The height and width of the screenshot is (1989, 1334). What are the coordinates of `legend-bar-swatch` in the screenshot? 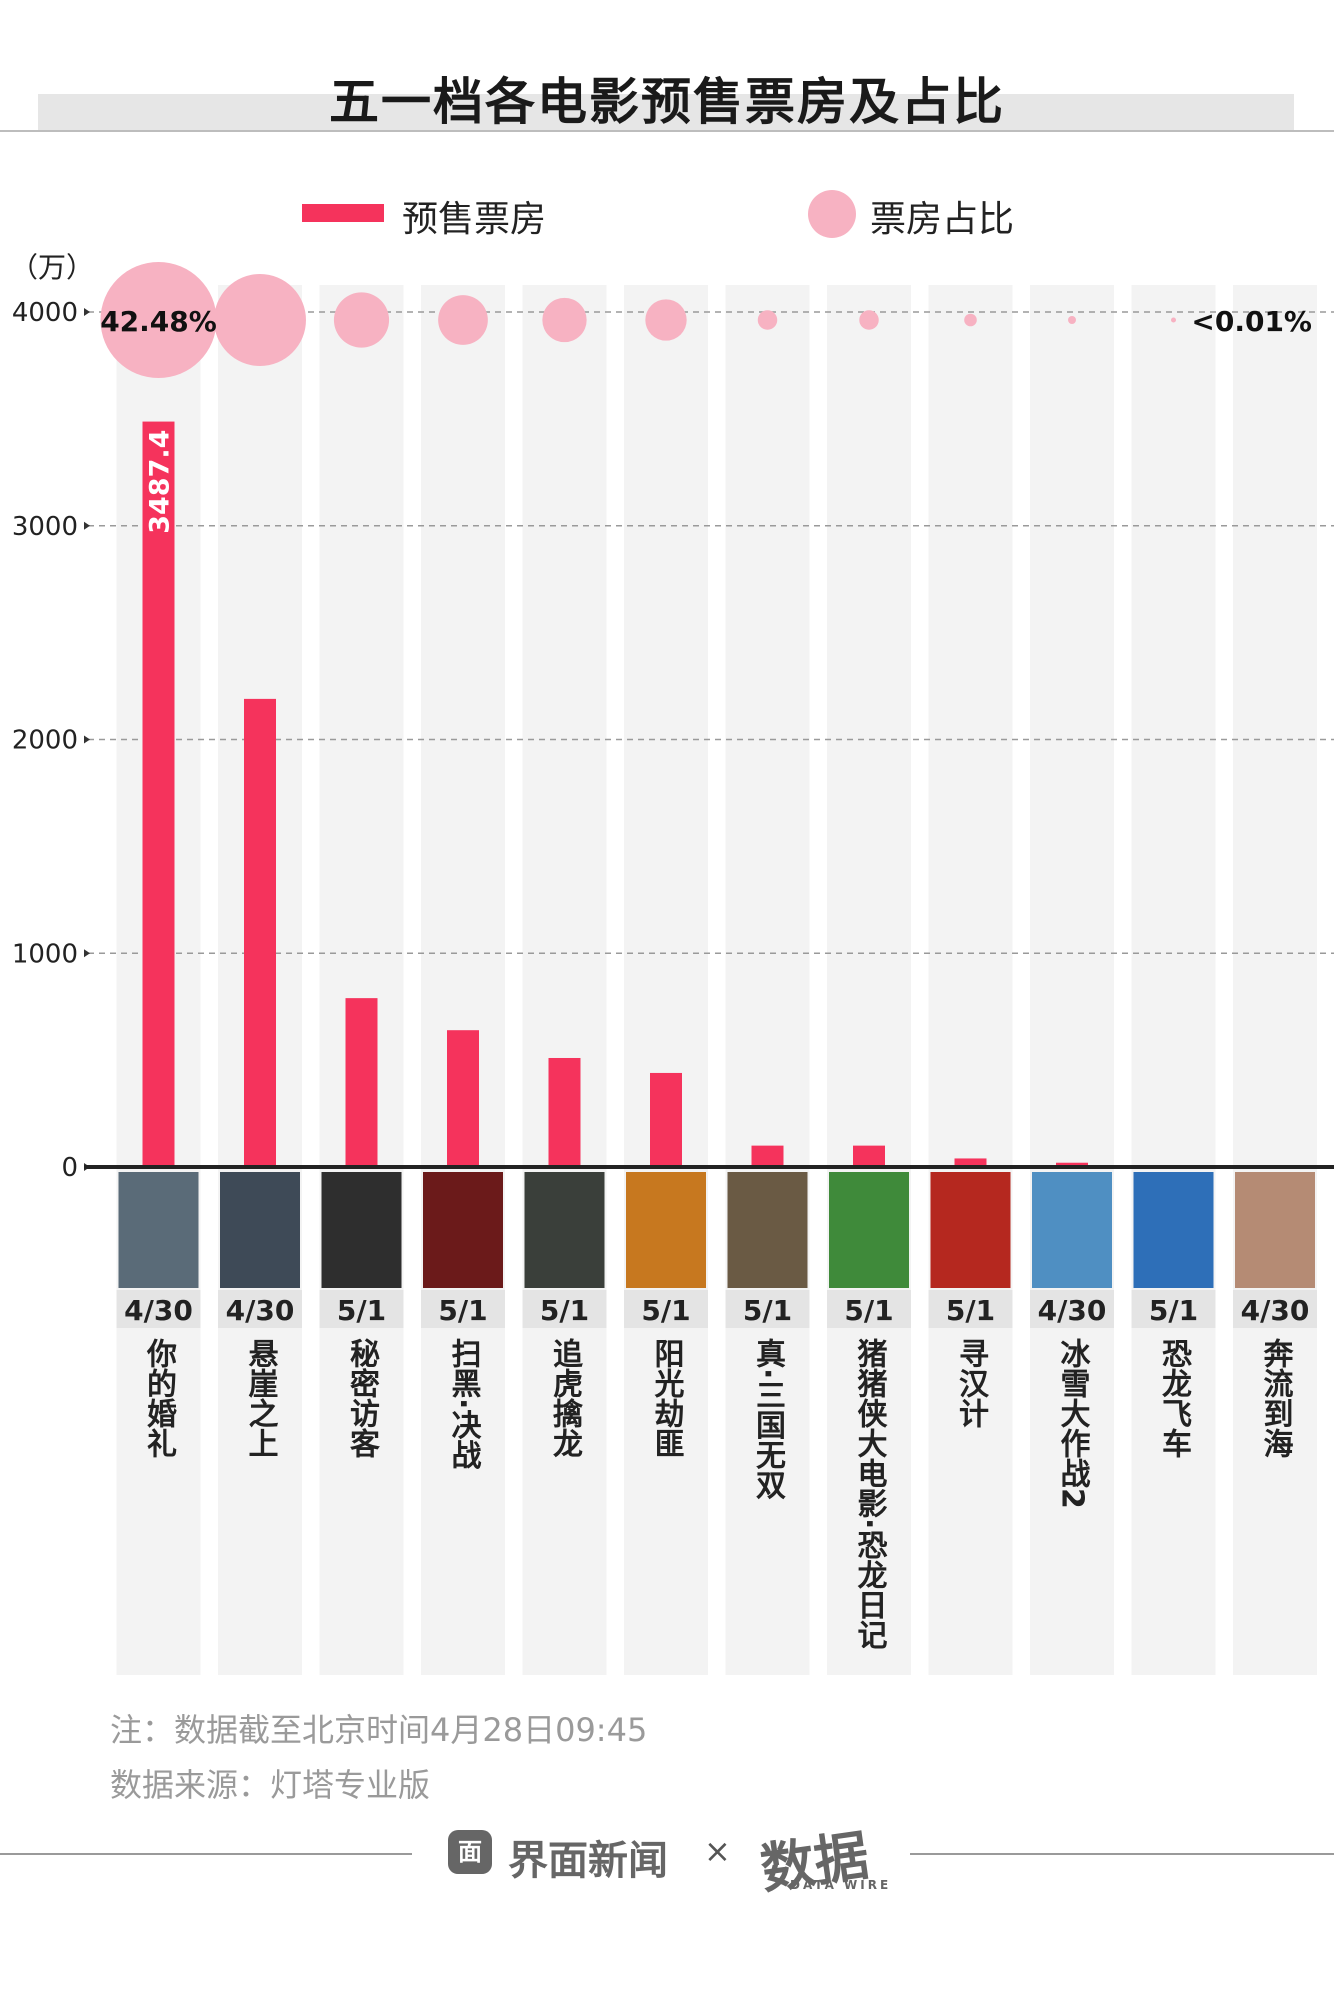 It's located at (343, 213).